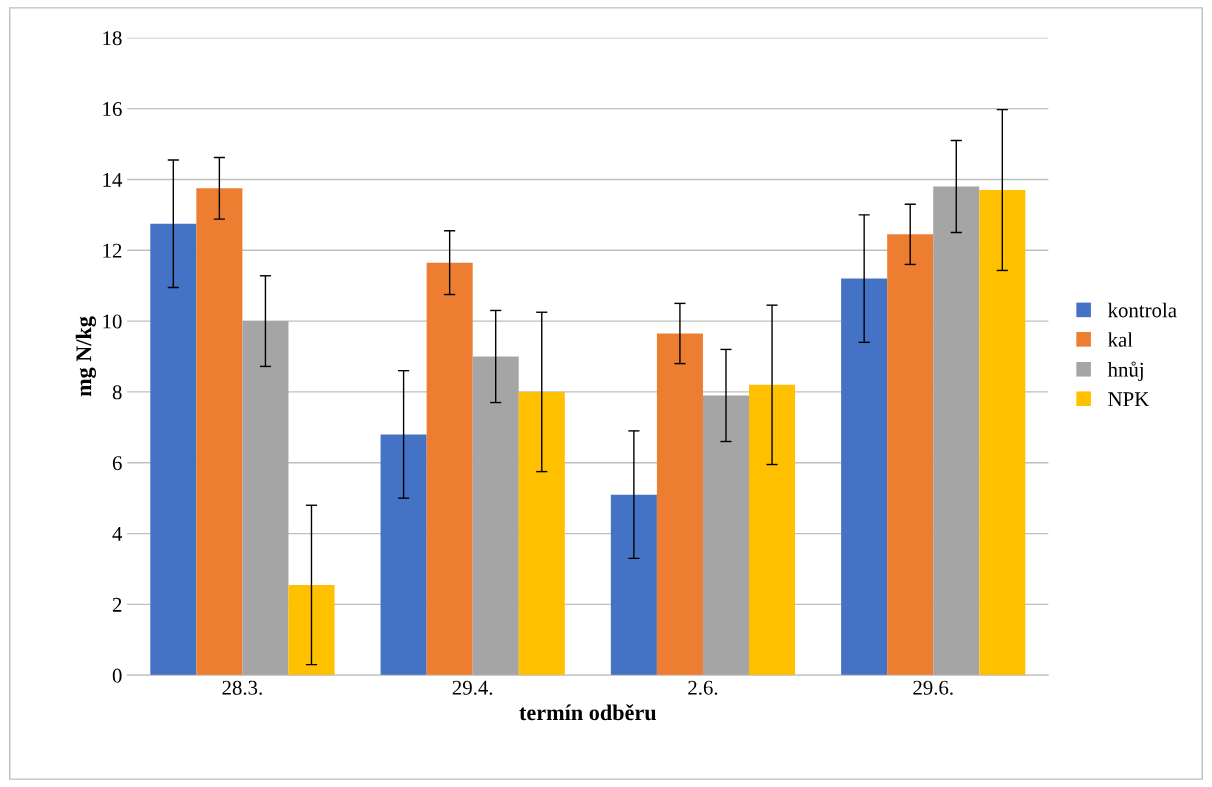 This screenshot has width=1212, height=787. I want to click on y-tick-label: 4, so click(117, 534).